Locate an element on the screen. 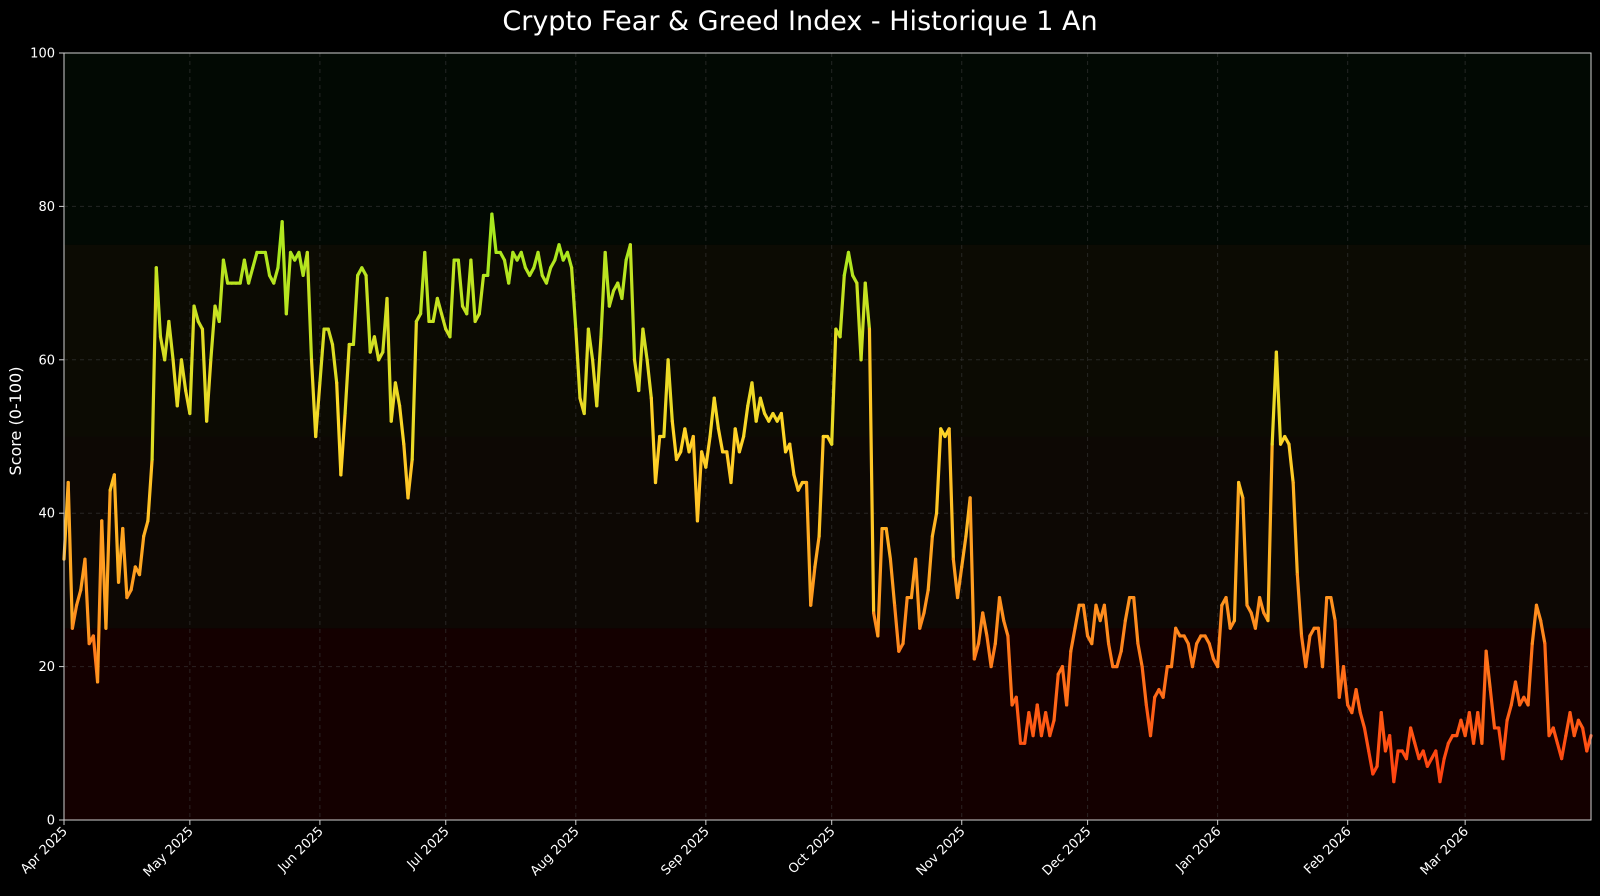  y-tick-label: 40 is located at coordinates (46, 514).